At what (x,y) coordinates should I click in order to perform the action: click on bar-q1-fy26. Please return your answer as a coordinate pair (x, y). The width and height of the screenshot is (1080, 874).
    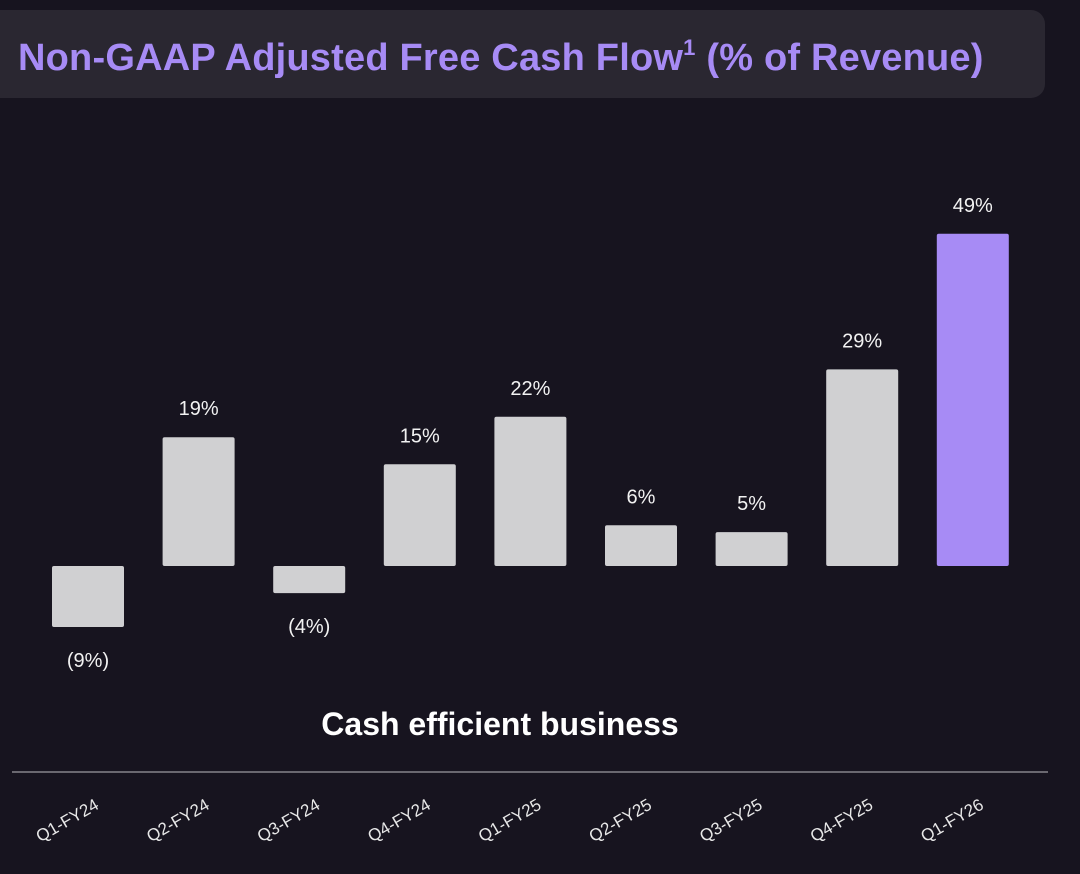
    Looking at the image, I should click on (972, 400).